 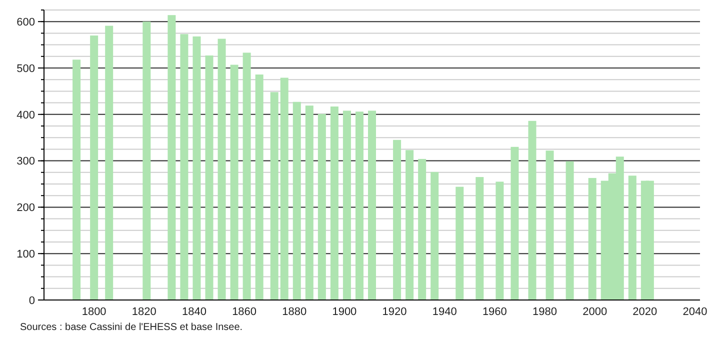 What do you see at coordinates (25, 68) in the screenshot?
I see `y-tick-label: 500` at bounding box center [25, 68].